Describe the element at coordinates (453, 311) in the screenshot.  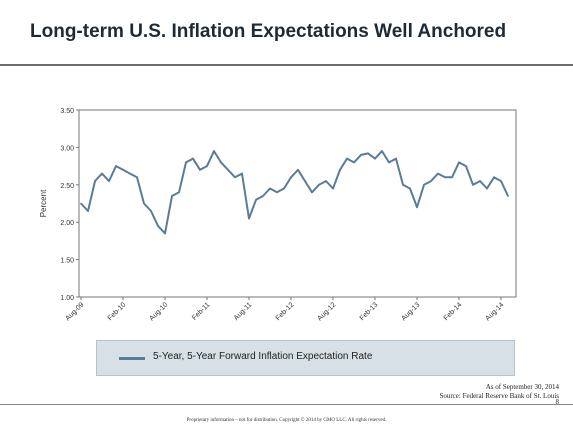
I see `x-tick-label: Feb-14` at that location.